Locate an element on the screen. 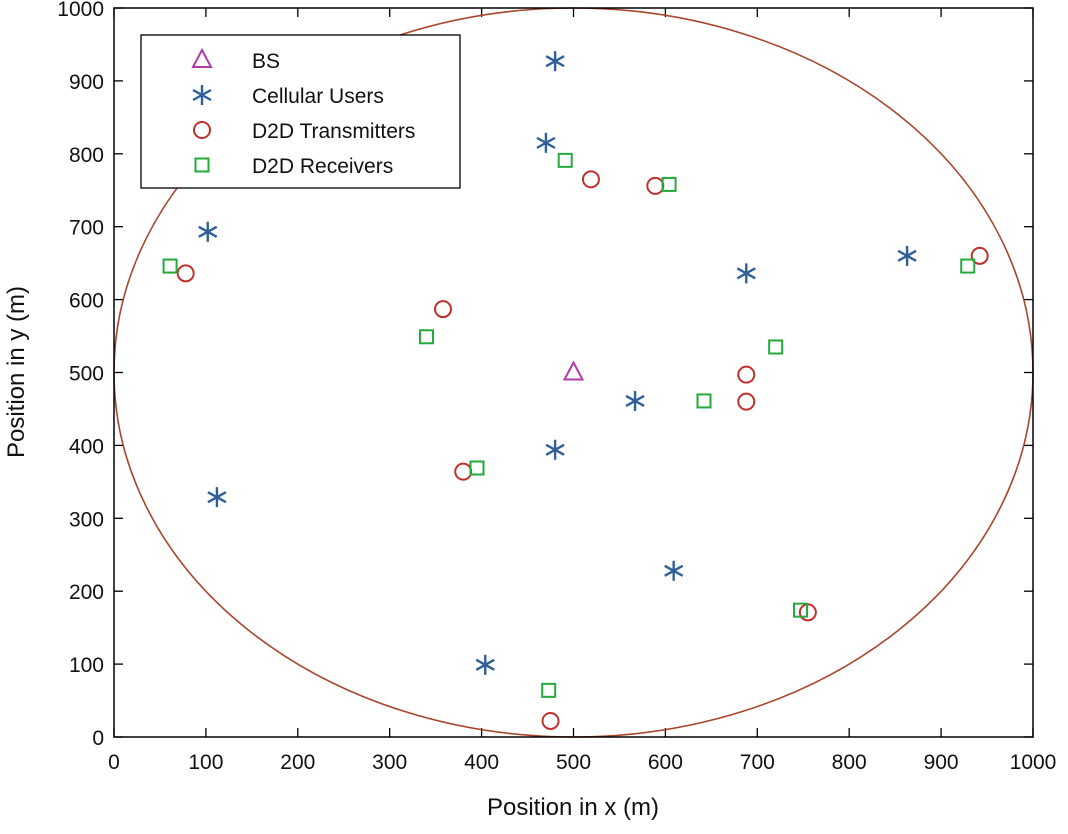 This screenshot has height=834, width=1068. x-tick-label: 100 is located at coordinates (205, 762).